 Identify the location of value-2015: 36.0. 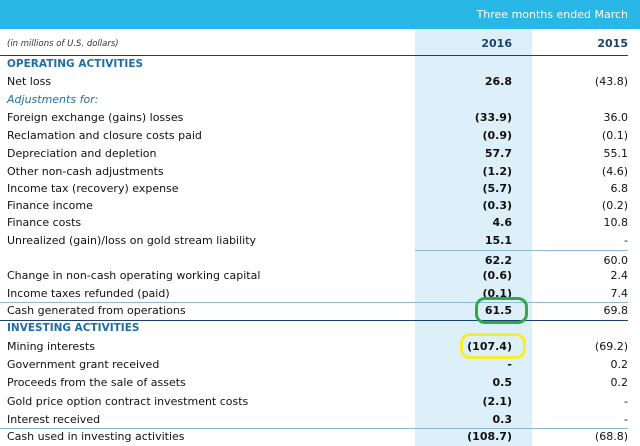
(616, 117).